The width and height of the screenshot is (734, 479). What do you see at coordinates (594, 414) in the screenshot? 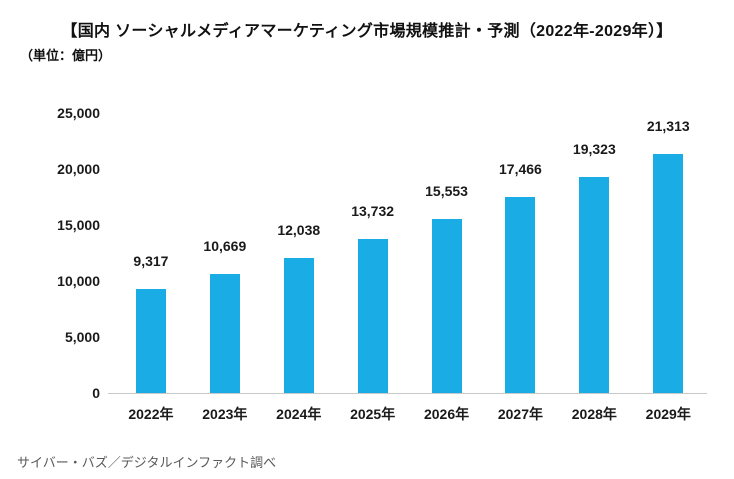
I see `x-axis-label: 2028年` at bounding box center [594, 414].